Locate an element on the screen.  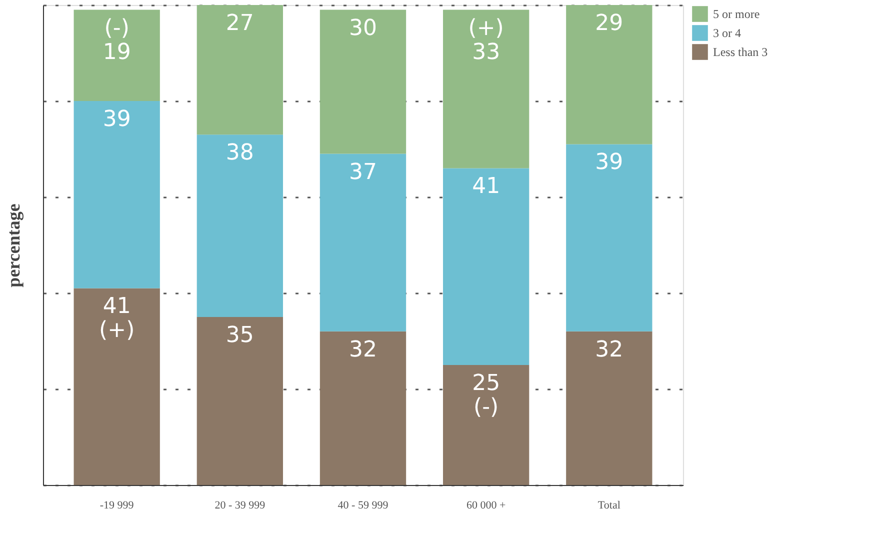
data-label: (-) 19 is located at coordinates (116, 40).